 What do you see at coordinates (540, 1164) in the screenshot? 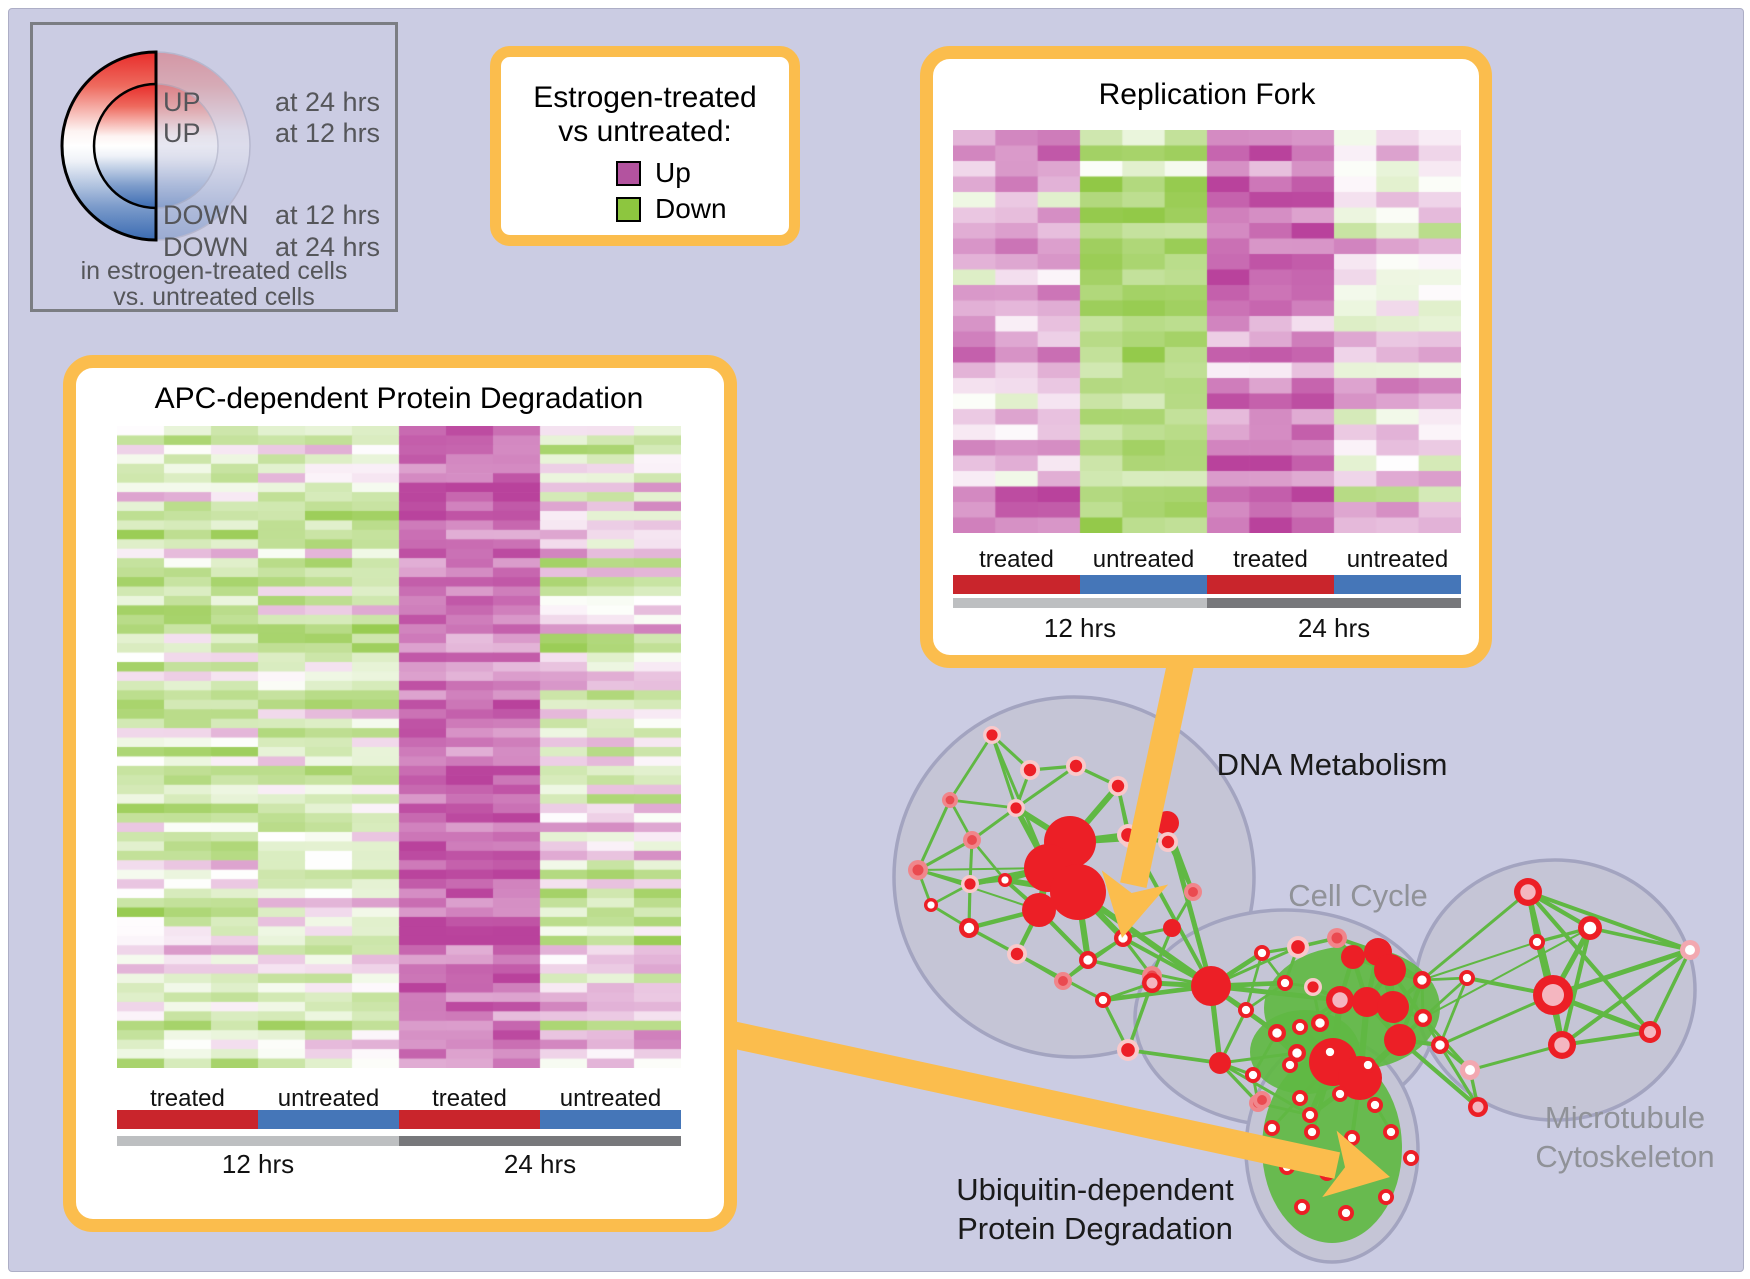
I see `apc-time-label-24hrs: 24 hrs` at bounding box center [540, 1164].